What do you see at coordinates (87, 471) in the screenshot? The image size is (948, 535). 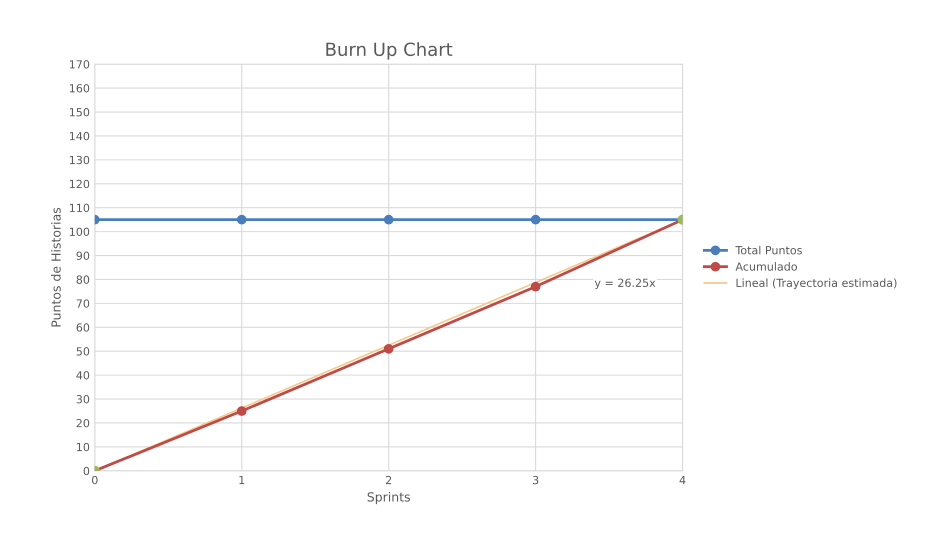 I see `y-tick-label: 0` at bounding box center [87, 471].